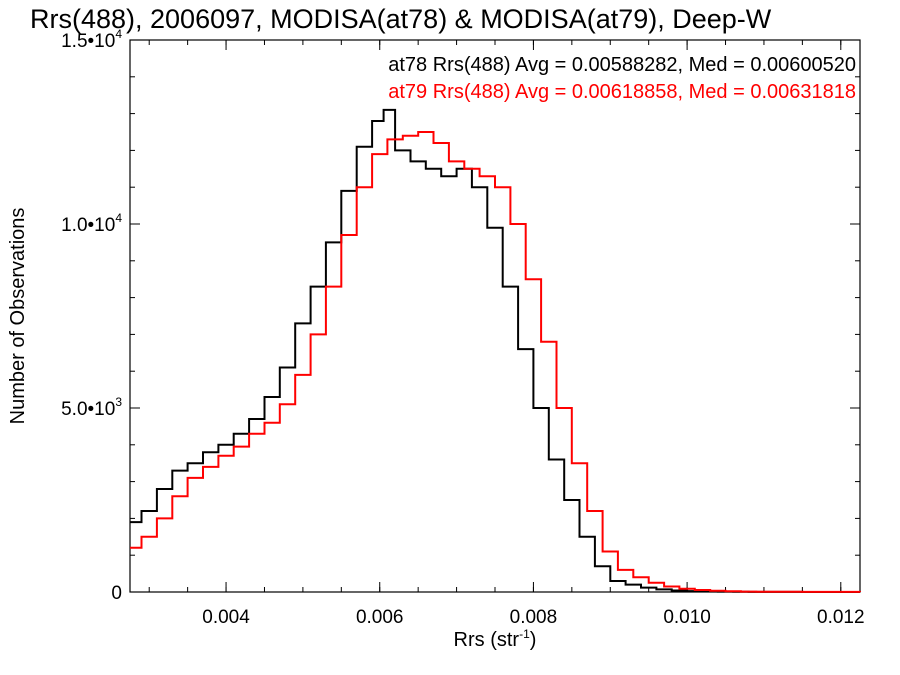  Describe the element at coordinates (687, 617) in the screenshot. I see `x-tick-label: 0.010` at that location.